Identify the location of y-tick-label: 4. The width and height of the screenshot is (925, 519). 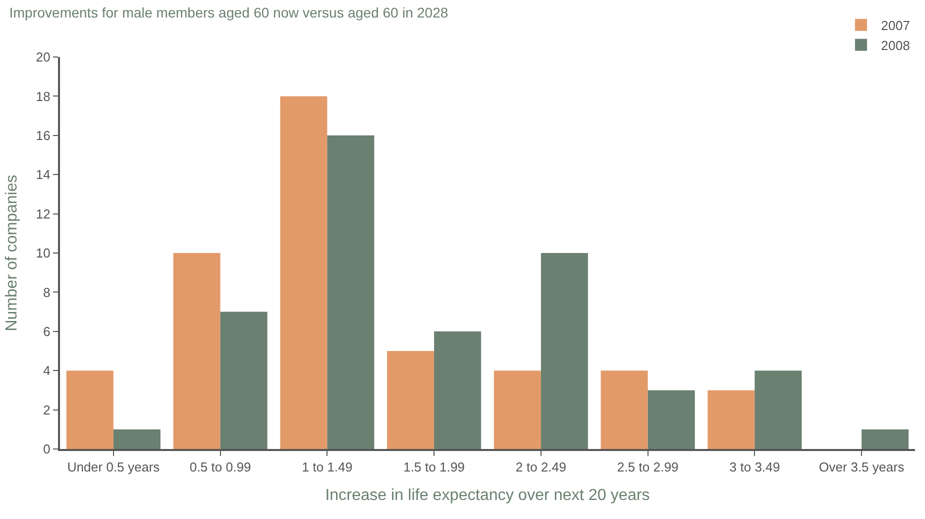
(46, 370).